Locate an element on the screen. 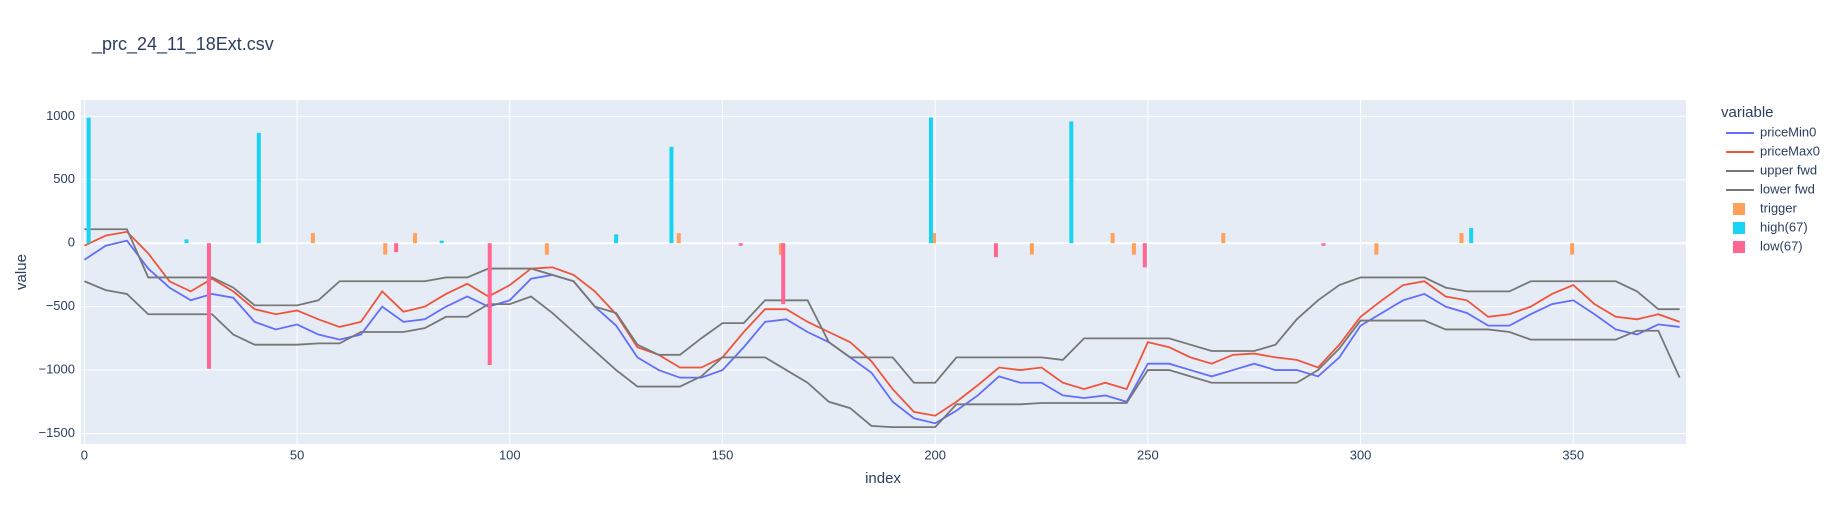  x-tick-label: 0 is located at coordinates (84, 454).